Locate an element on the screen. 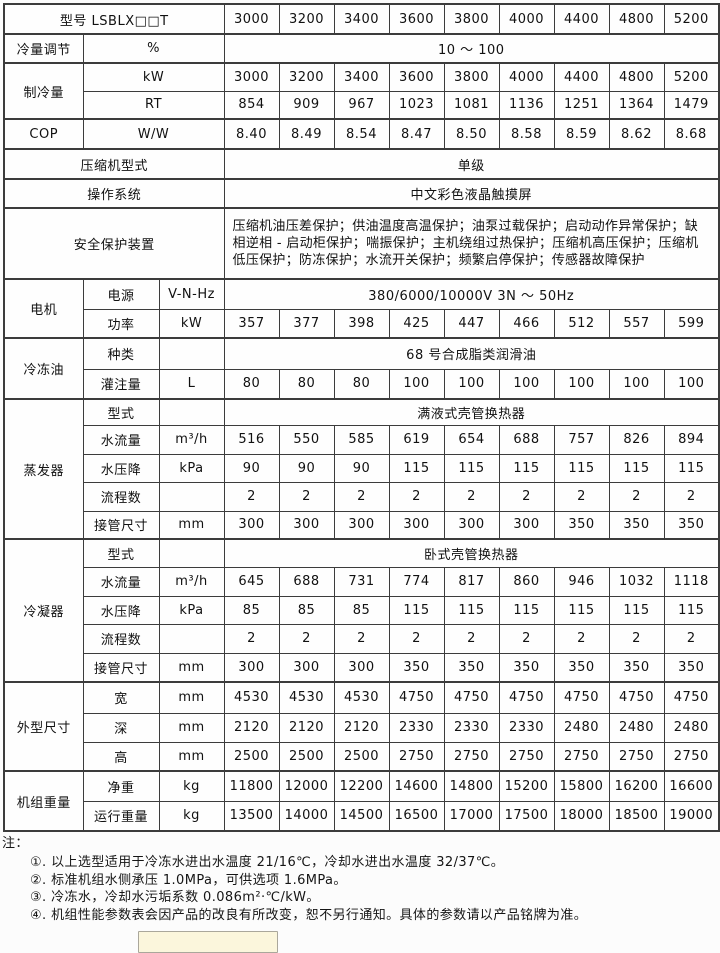  data-cell: 516 is located at coordinates (251, 439).